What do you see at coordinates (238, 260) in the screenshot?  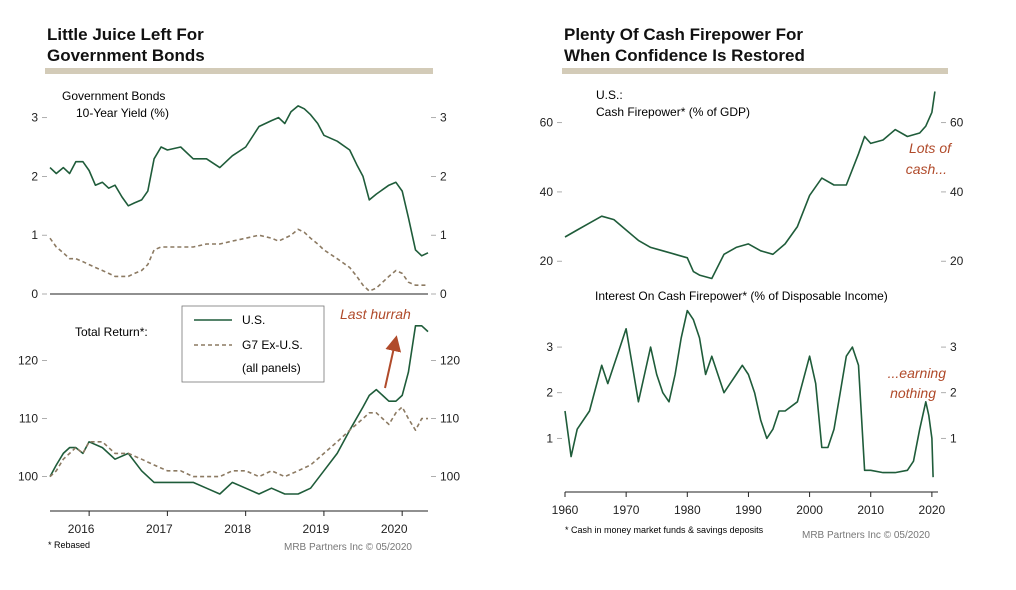 I see `yield-series-g7-ex-u-s` at bounding box center [238, 260].